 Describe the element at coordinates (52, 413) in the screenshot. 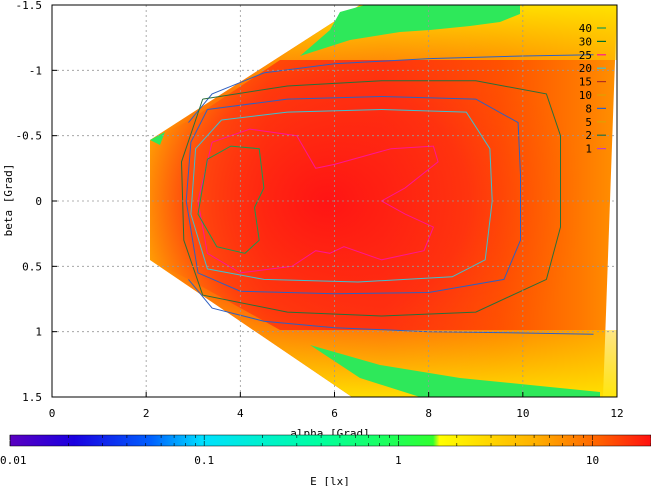

I see `x-tick-label-0: 0` at that location.